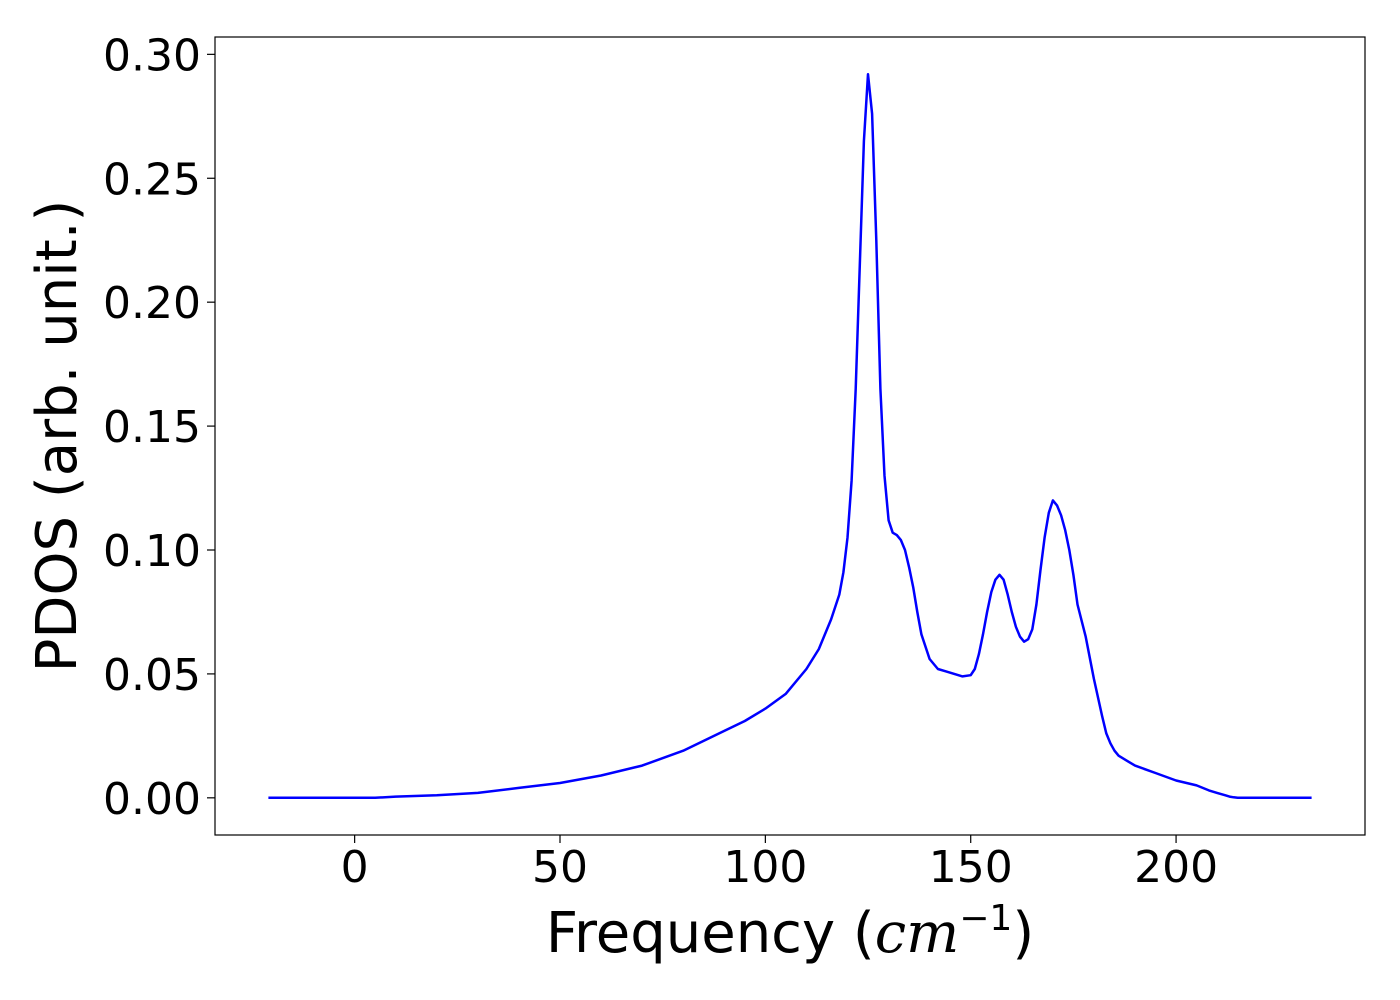 Image resolution: width=1400 pixels, height=1000 pixels. I want to click on x-tick-label: 150, so click(971, 867).